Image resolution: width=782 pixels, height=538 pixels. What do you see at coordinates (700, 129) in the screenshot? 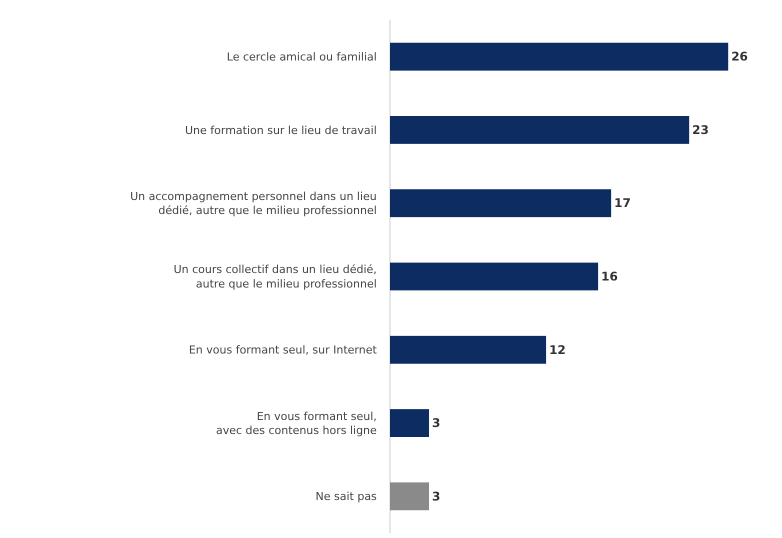
I see `data-label: 23` at bounding box center [700, 129].